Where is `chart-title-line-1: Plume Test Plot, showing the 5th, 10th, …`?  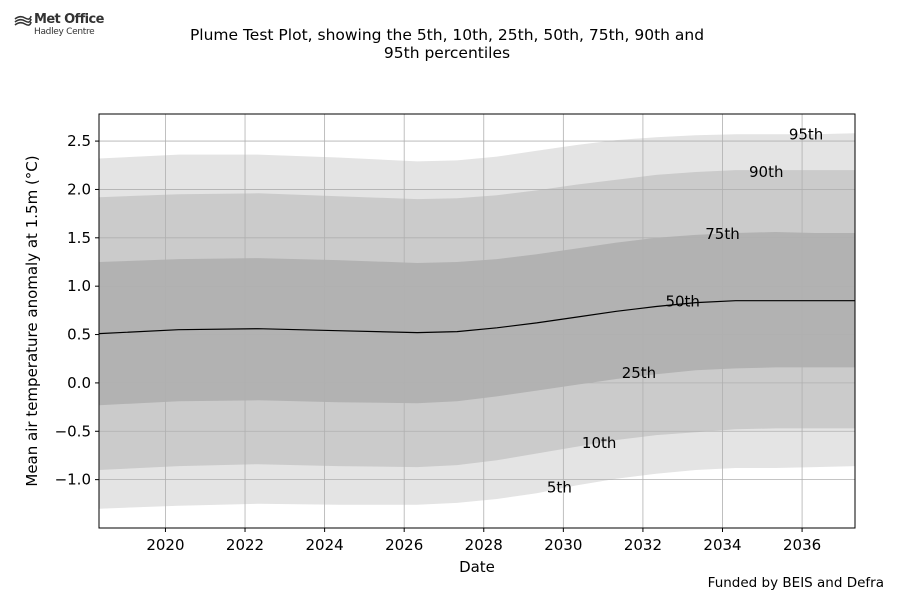 chart-title-line-1: Plume Test Plot, showing the 5th, 10th, … is located at coordinates (447, 35).